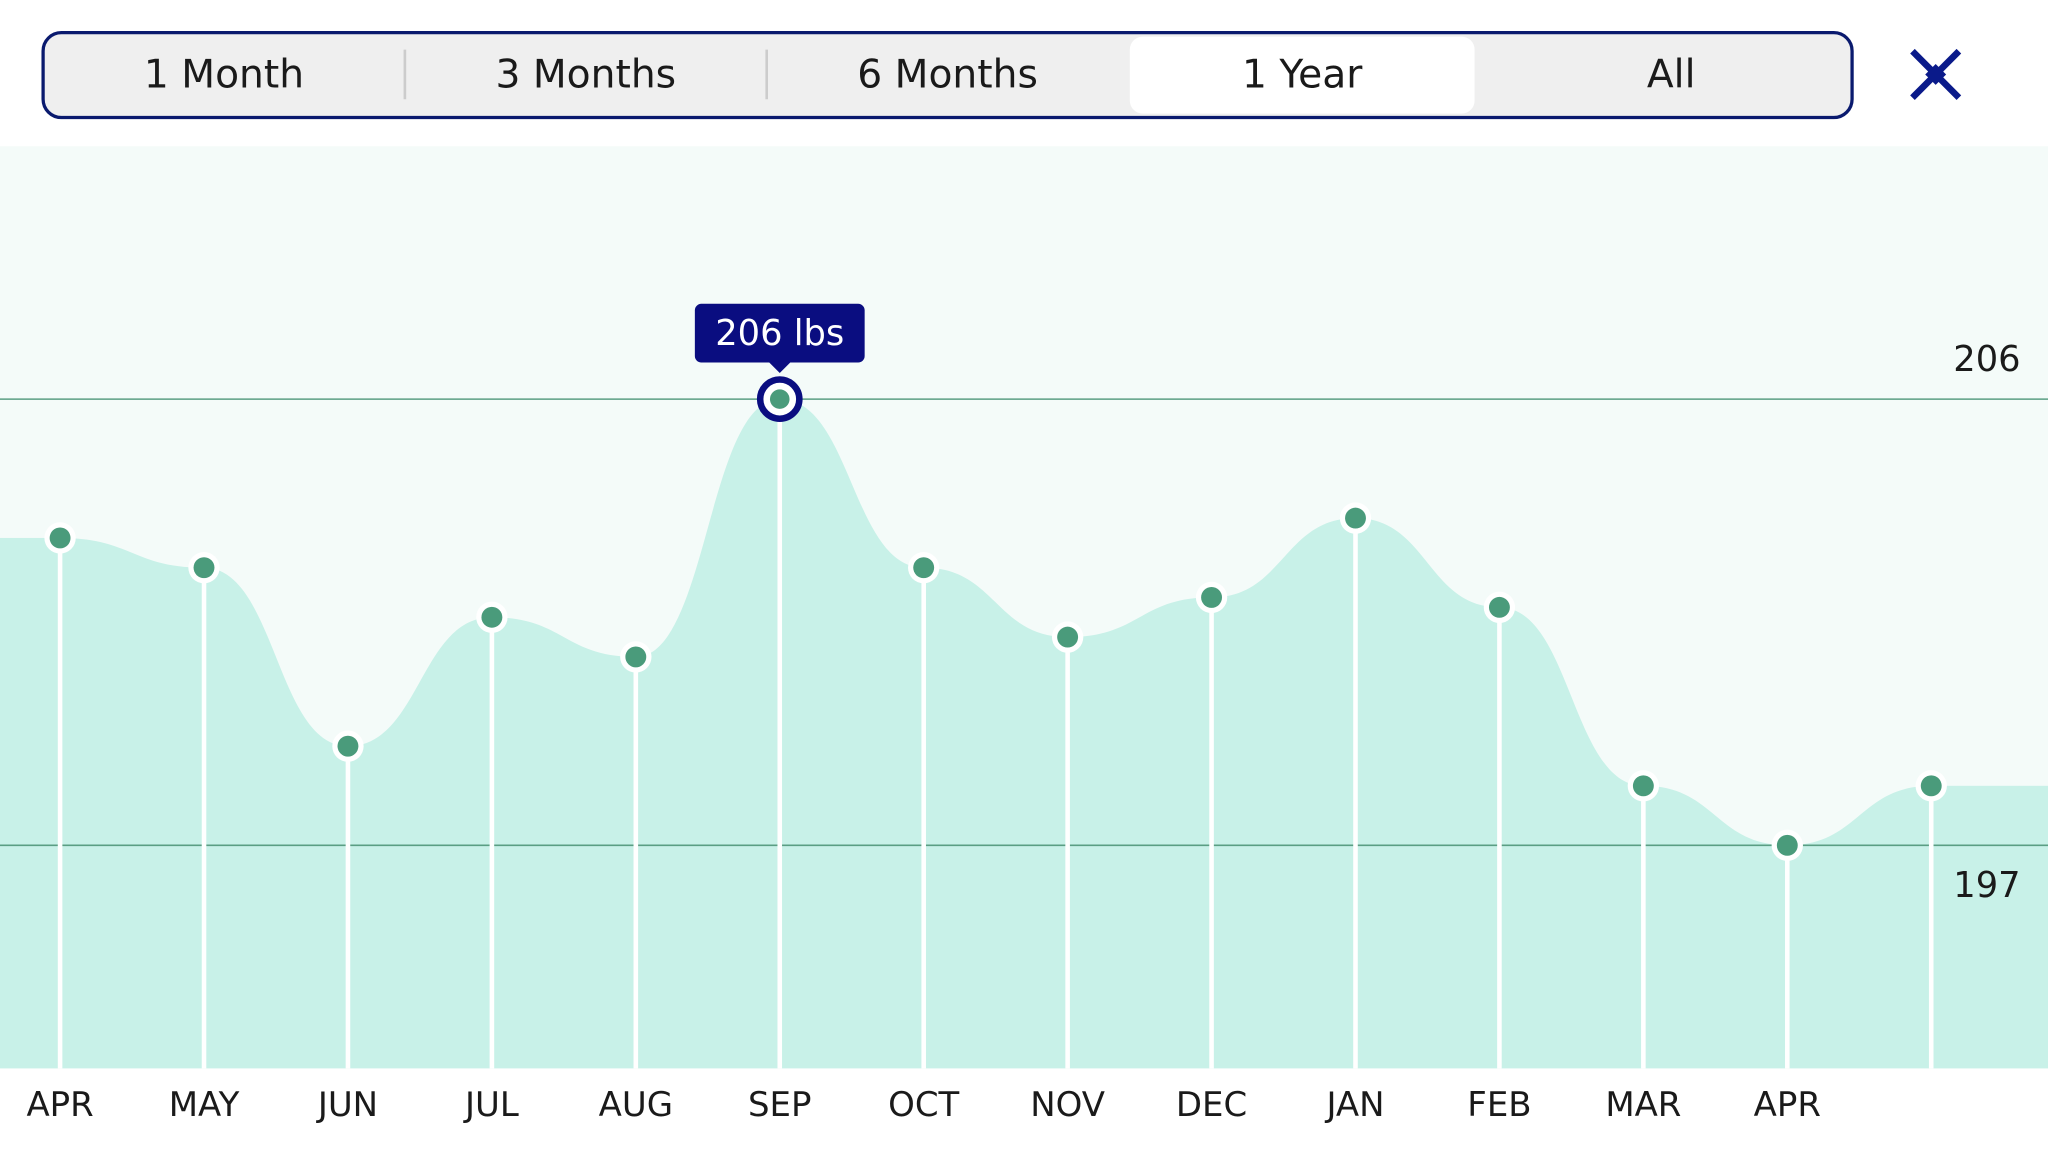 The width and height of the screenshot is (2048, 1152). I want to click on tab-label: 1 Month, so click(224, 75).